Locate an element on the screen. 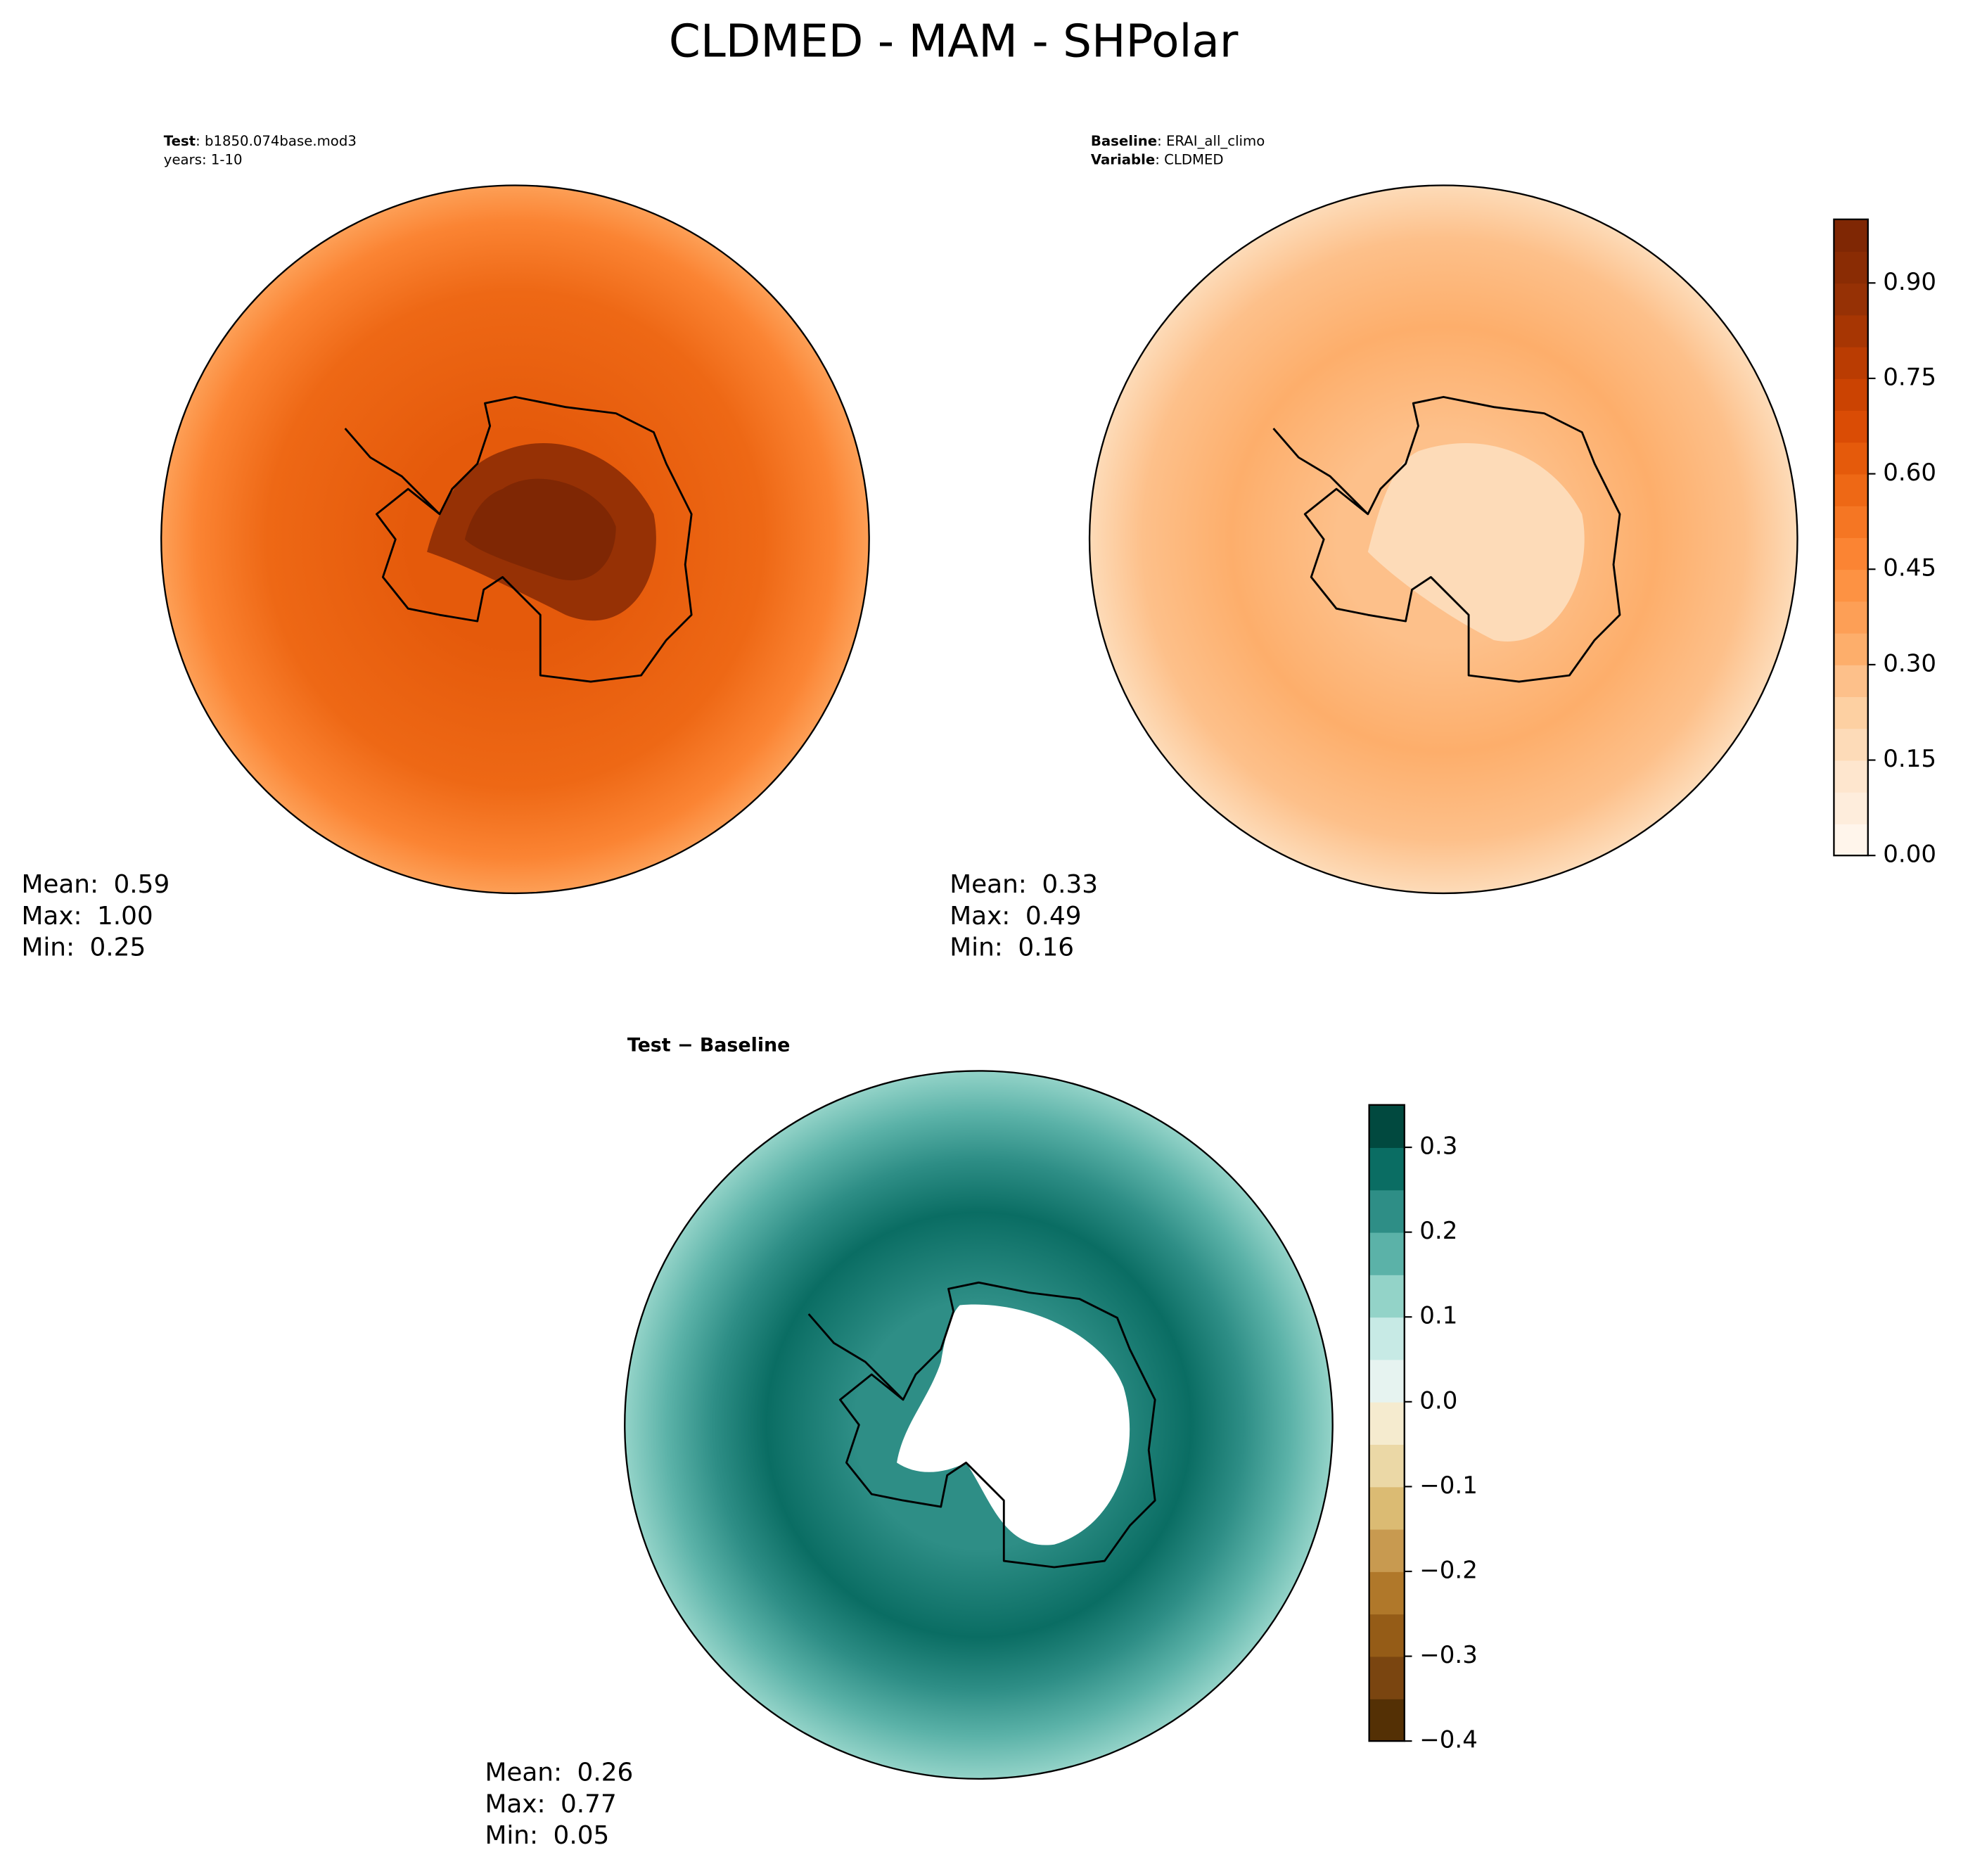 The image size is (1975, 1876). colorbar-tick-label: 0.00 is located at coordinates (1909, 855).